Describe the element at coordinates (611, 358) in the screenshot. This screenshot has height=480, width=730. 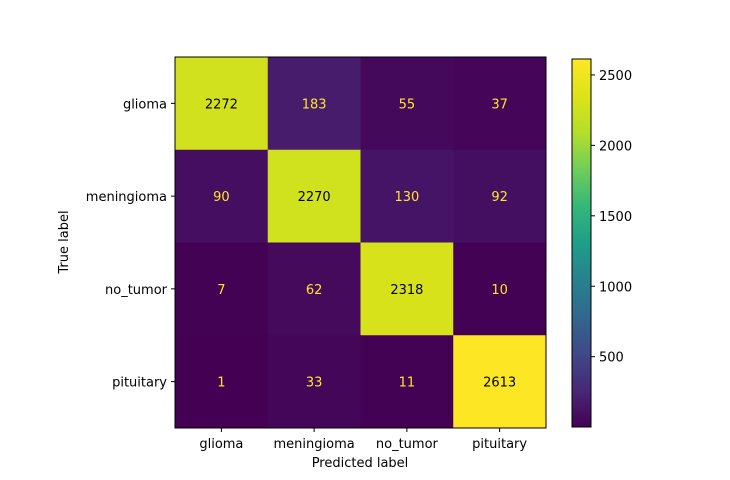
I see `colorbar-tick-label: 500` at that location.